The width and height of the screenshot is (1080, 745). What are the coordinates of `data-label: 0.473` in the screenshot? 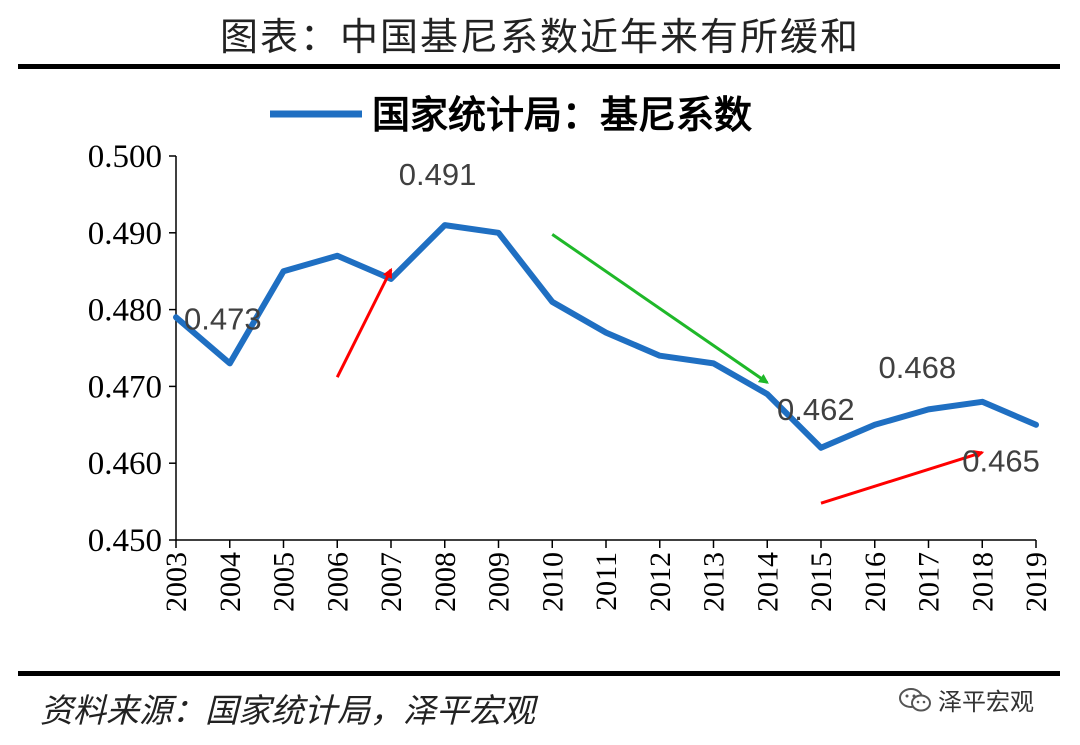 It's located at (223, 318).